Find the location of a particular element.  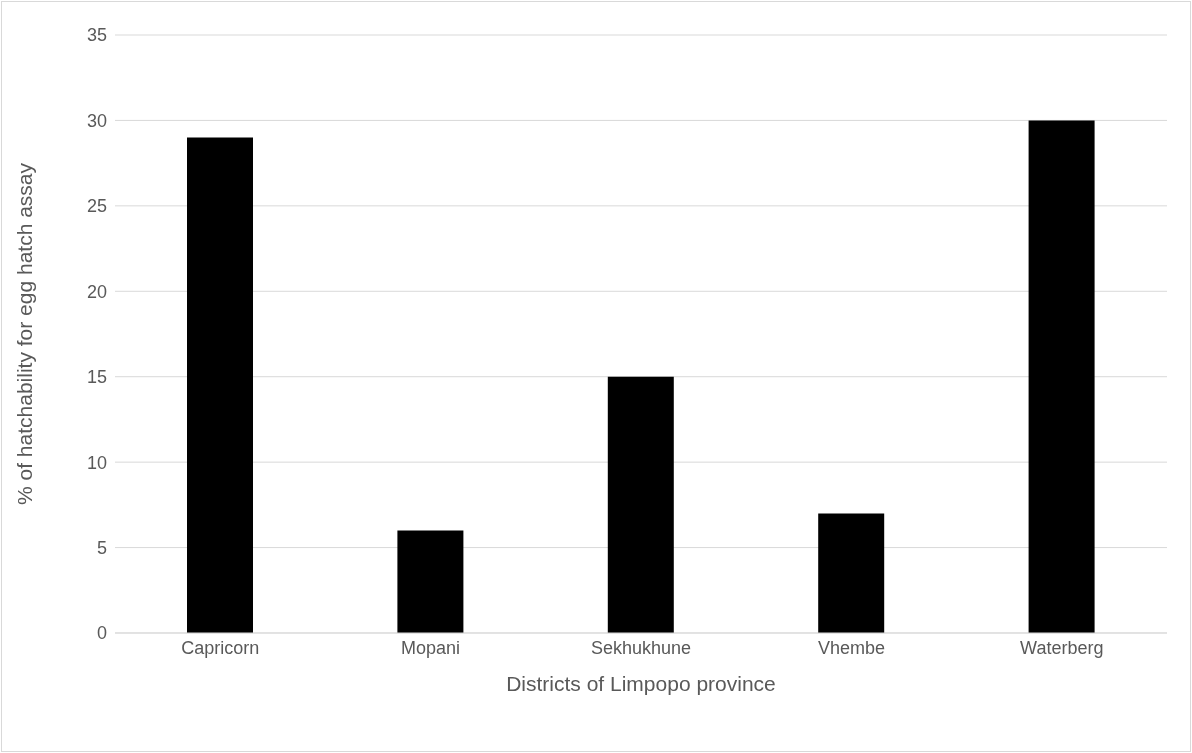

x-axis-title: Districts of Limpopo province is located at coordinates (641, 683).